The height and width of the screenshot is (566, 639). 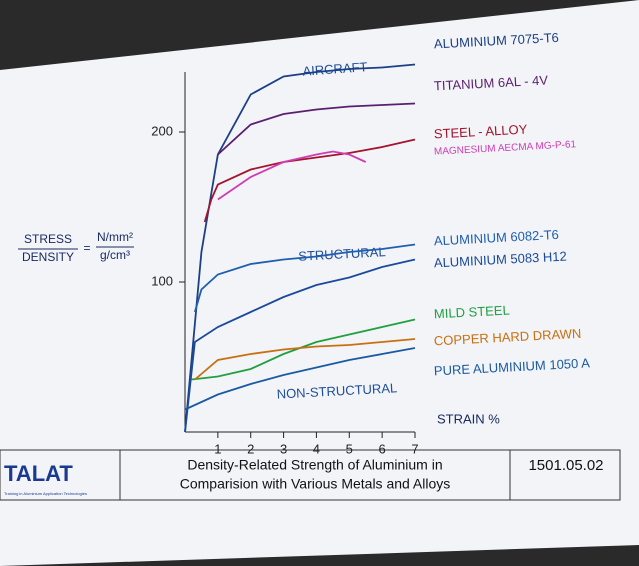 I want to click on legend-label: STEEL - ALLOY, so click(x=481, y=132).